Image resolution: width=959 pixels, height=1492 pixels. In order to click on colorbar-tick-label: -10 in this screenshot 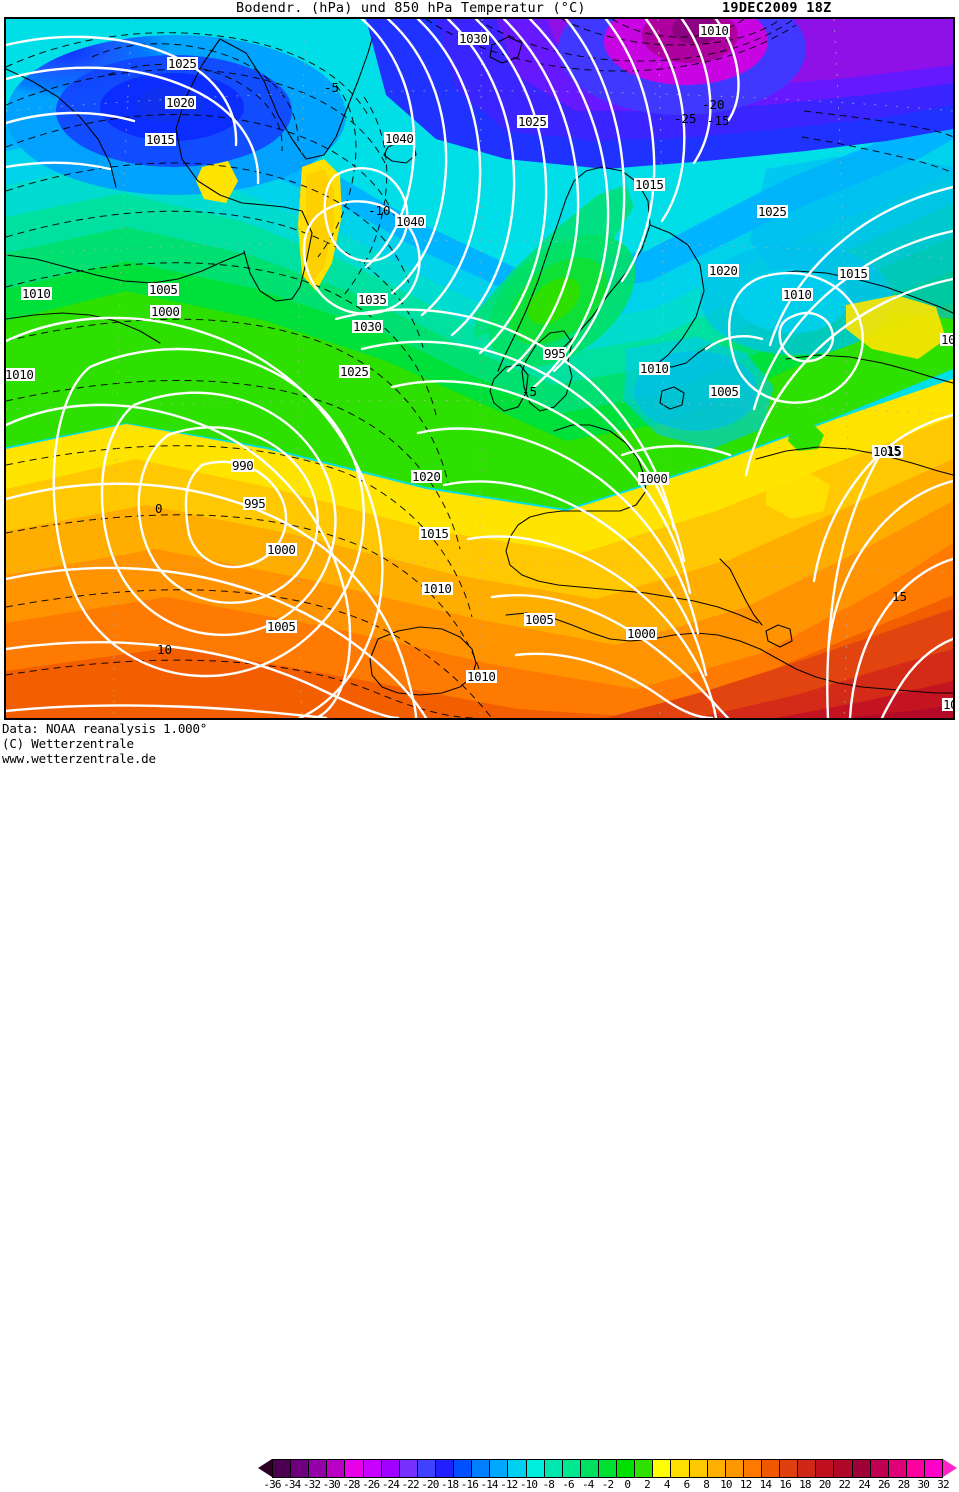, I will do `click(528, 1484)`.